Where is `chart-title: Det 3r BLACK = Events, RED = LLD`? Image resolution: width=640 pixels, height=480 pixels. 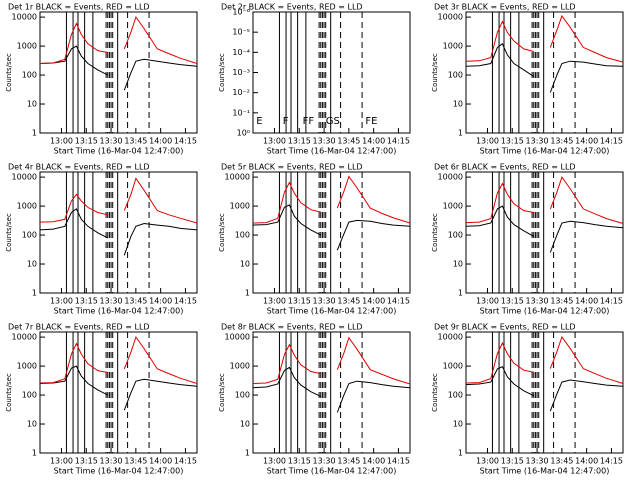 chart-title: Det 3r BLACK = Events, RED = LLD is located at coordinates (505, 7).